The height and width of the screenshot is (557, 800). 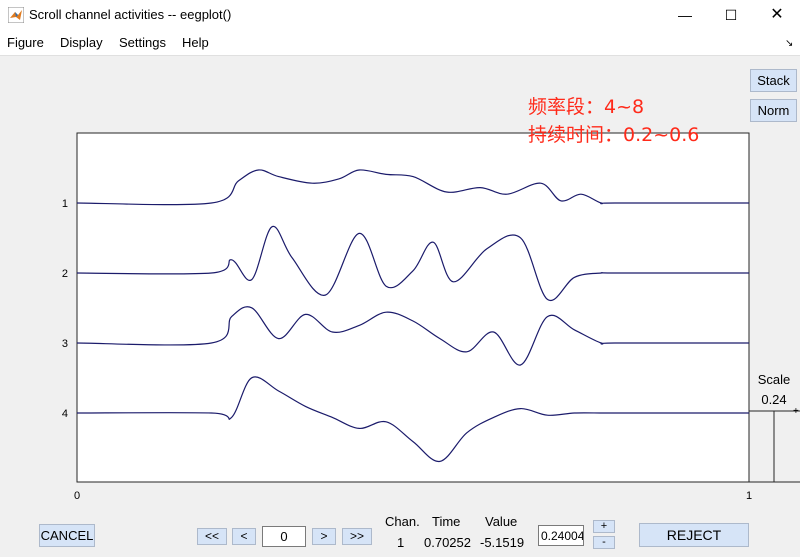 I want to click on dock-arrow-icon: ↘, so click(x=789, y=43).